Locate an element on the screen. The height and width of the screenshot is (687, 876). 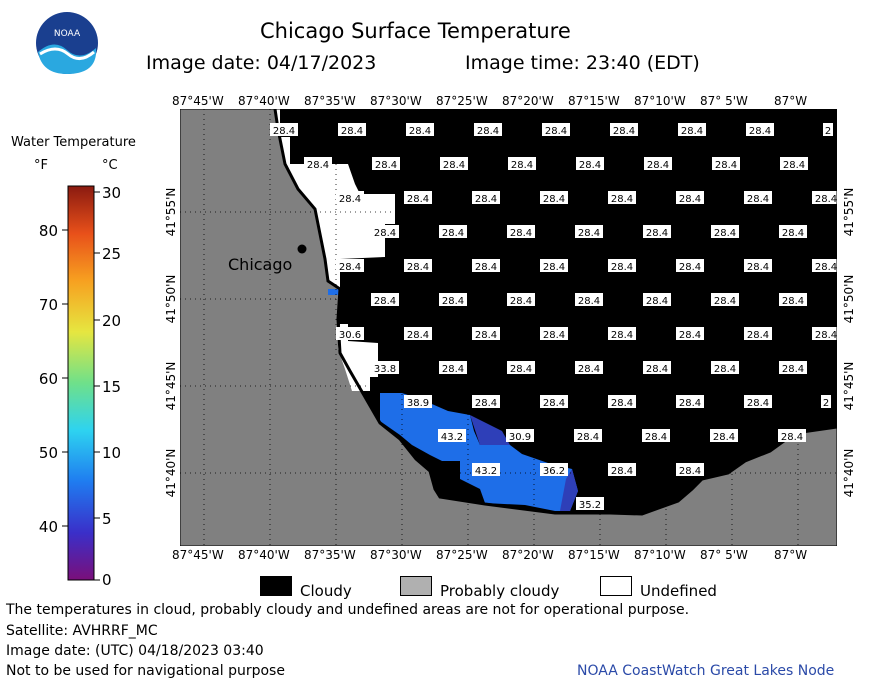
c-tick: 10 is located at coordinates (111, 453).